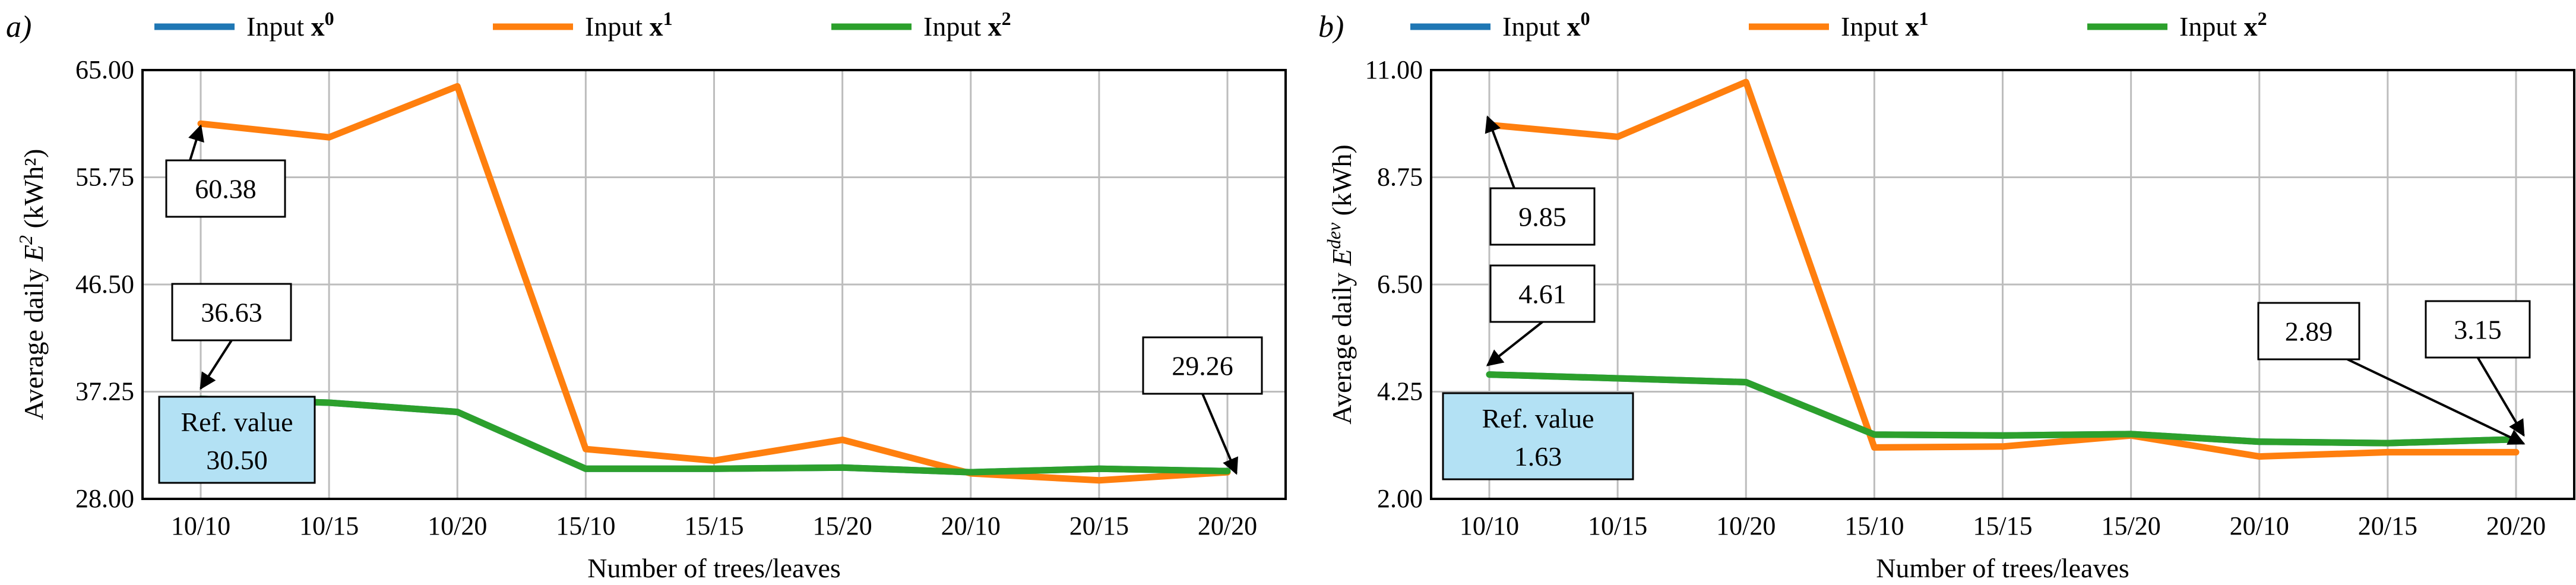 The width and height of the screenshot is (2576, 585). What do you see at coordinates (1400, 498) in the screenshot?
I see `y-tick-label: 2.00` at bounding box center [1400, 498].